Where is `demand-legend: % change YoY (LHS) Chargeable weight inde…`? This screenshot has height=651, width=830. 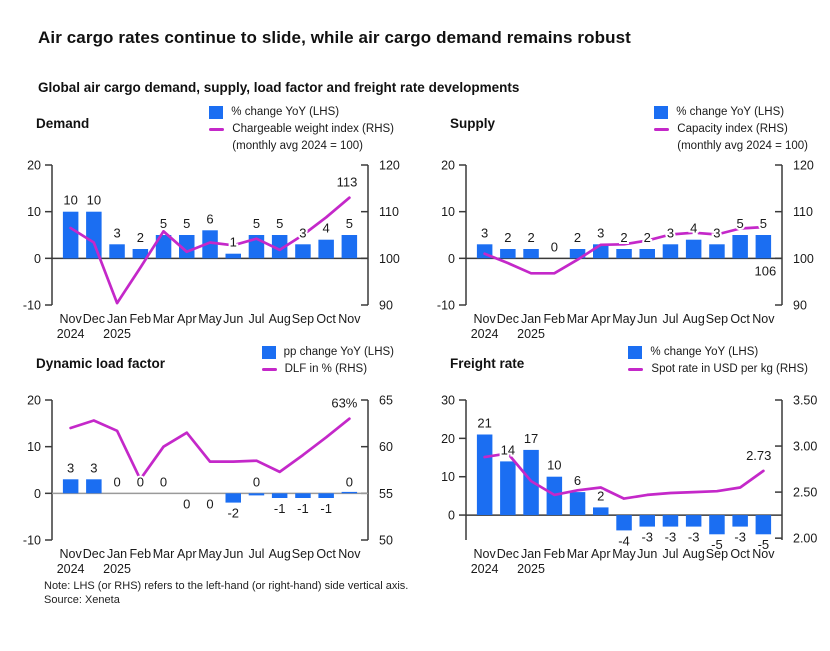
demand-legend: % change YoY (LHS) Chargeable weight inde… is located at coordinates (301, 129).